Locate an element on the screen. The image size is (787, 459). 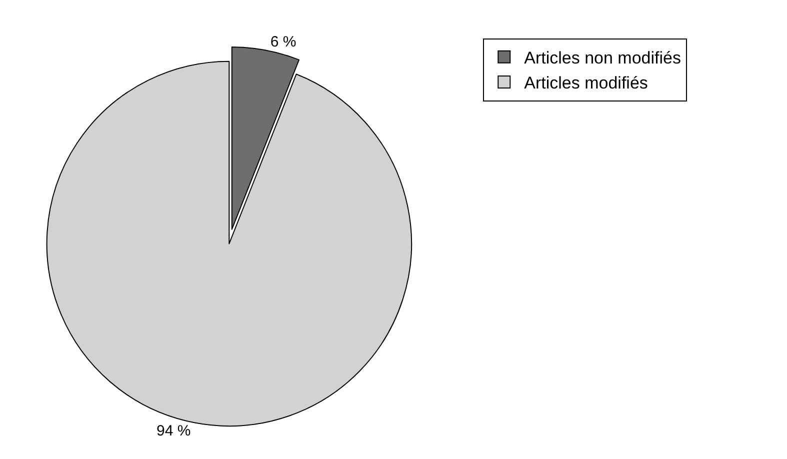
legend-label: Articles non modifiés is located at coordinates (602, 58).